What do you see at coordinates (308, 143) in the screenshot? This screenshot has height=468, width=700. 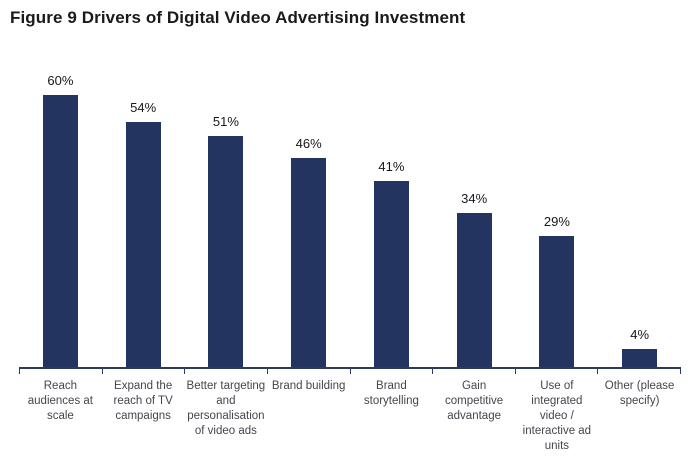 I see `bar-value-label: 46%` at bounding box center [308, 143].